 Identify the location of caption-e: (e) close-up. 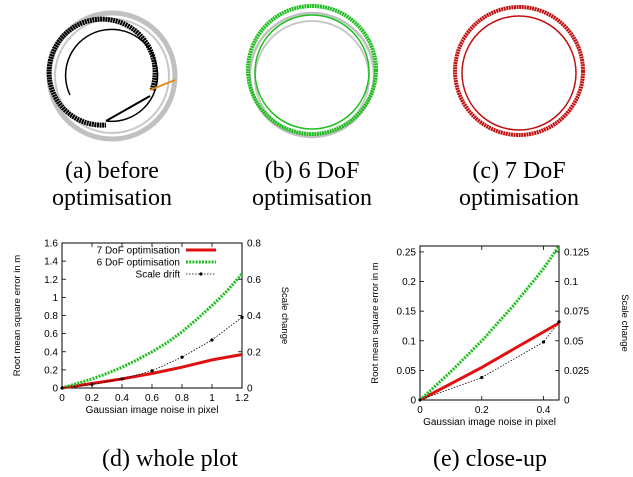
(490, 459).